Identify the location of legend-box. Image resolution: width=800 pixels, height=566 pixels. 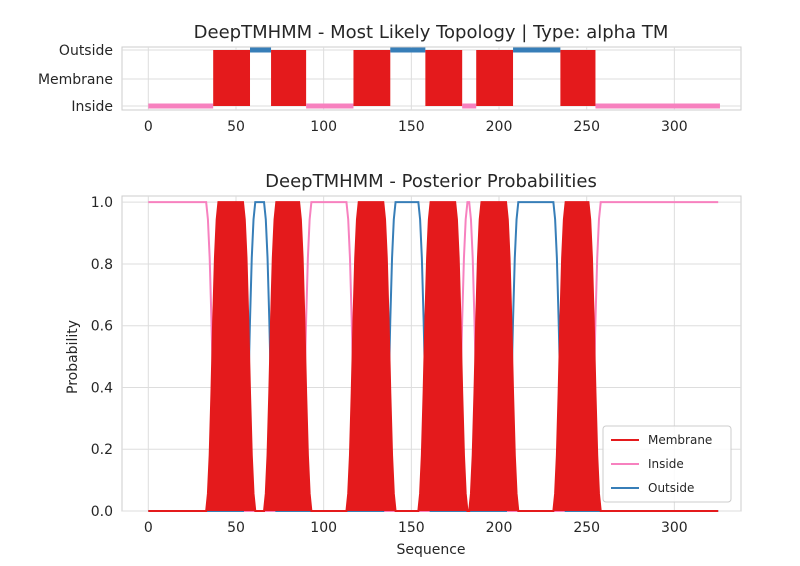
(667, 464).